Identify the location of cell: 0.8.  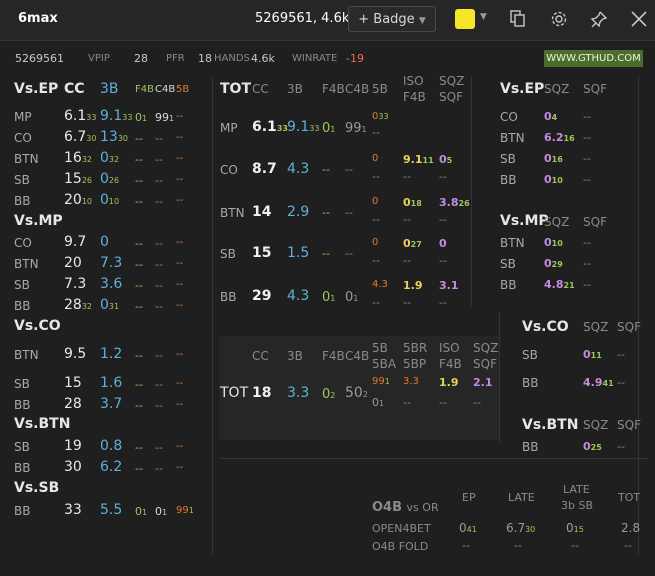
(111, 446).